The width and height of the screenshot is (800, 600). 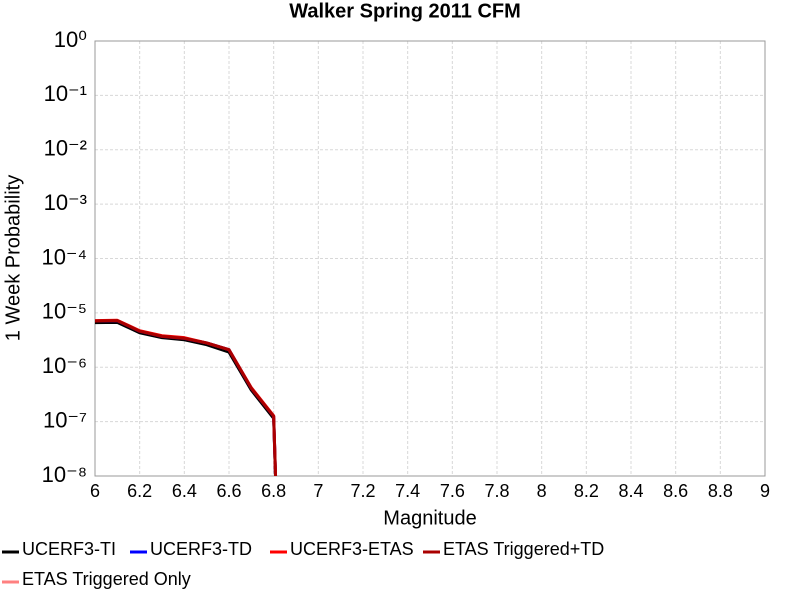 What do you see at coordinates (405, 11) in the screenshot?
I see `chart-title: Walker Spring 2011 CFM` at bounding box center [405, 11].